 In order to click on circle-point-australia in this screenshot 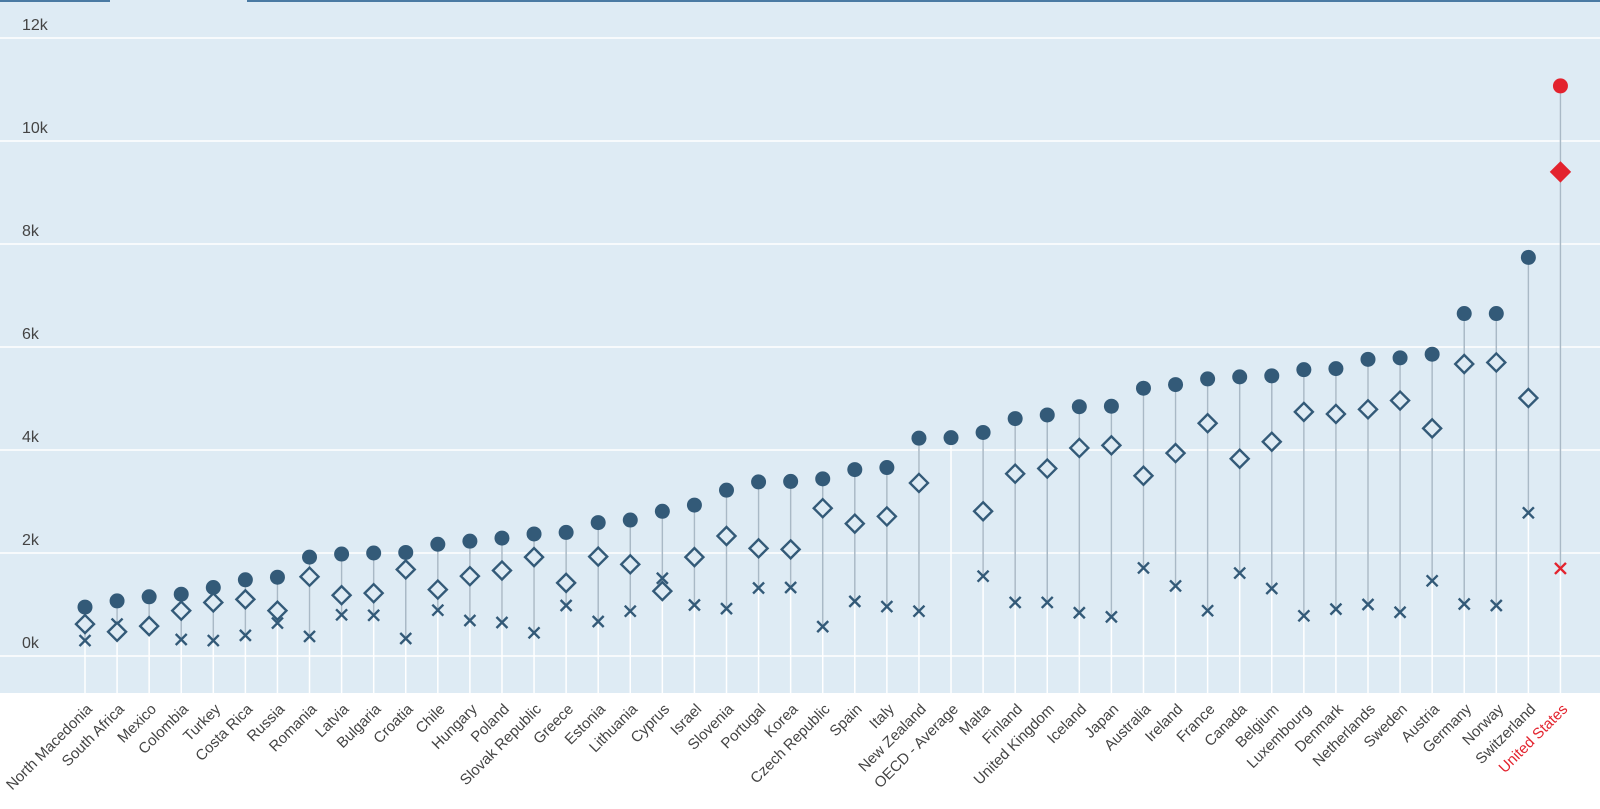, I will do `click(1143, 388)`.